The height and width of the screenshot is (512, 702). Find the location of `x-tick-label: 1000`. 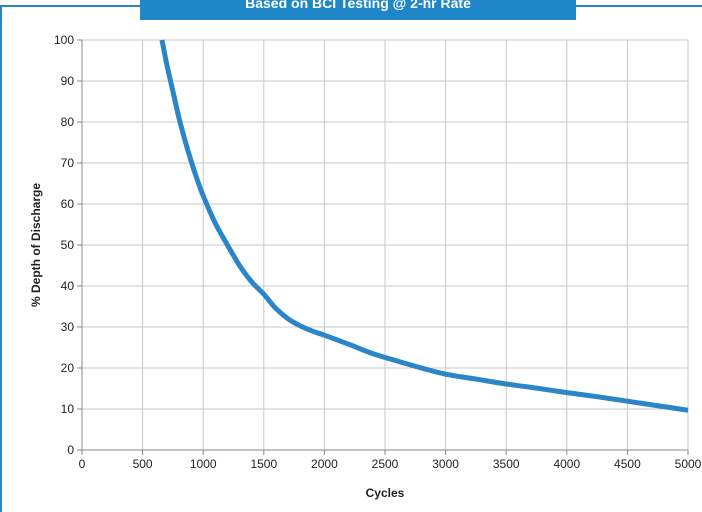

x-tick-label: 1000 is located at coordinates (203, 464).